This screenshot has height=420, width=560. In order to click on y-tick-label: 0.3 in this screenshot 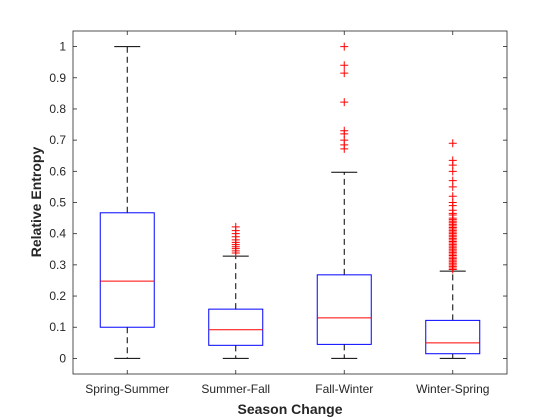, I will do `click(57, 265)`.